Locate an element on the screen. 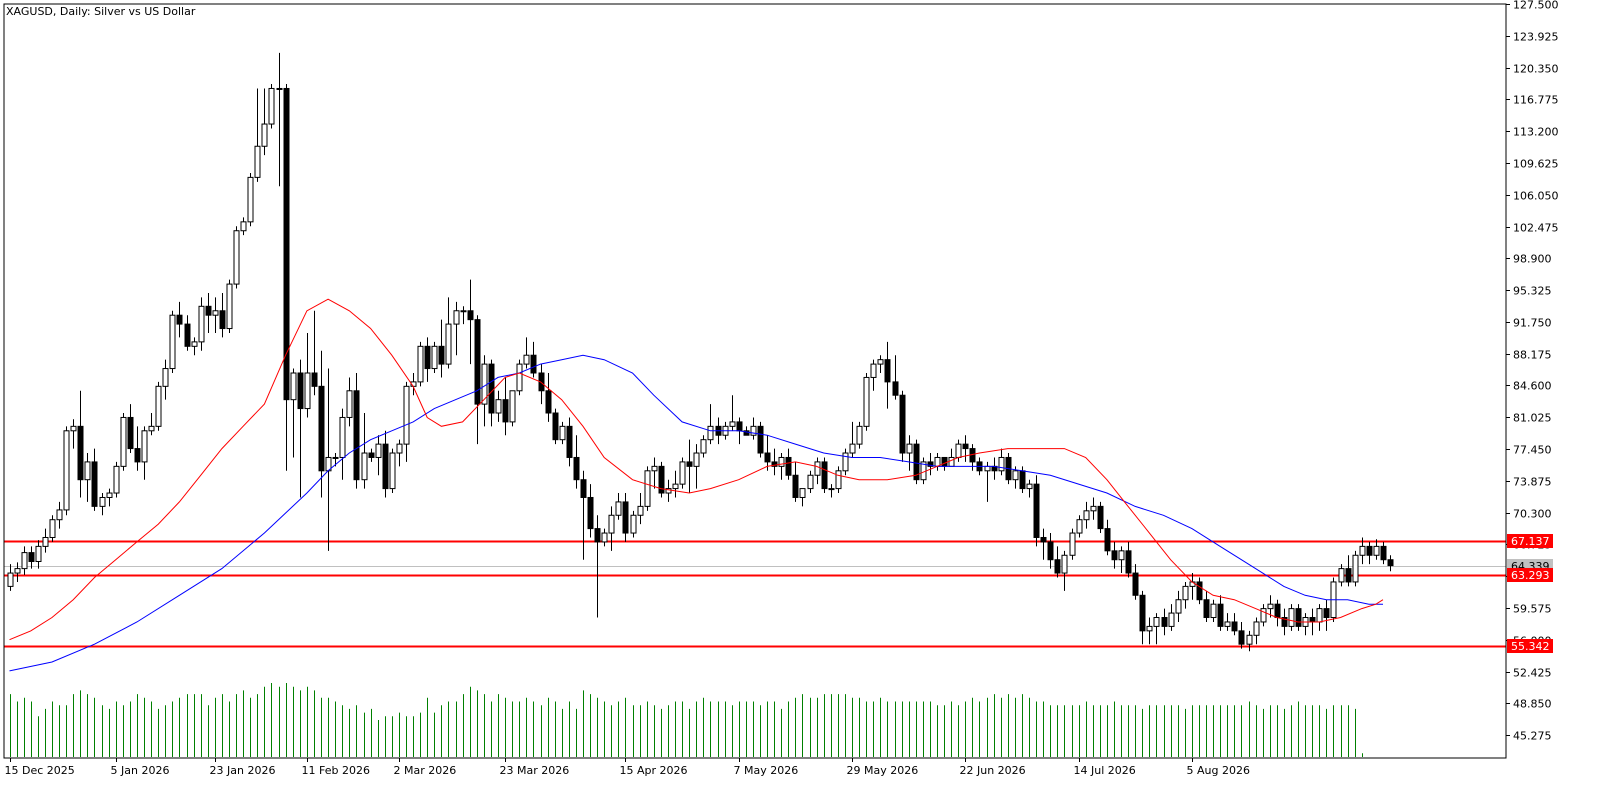 The width and height of the screenshot is (1597, 800). y-tick-label: 120.350 is located at coordinates (1536, 69).